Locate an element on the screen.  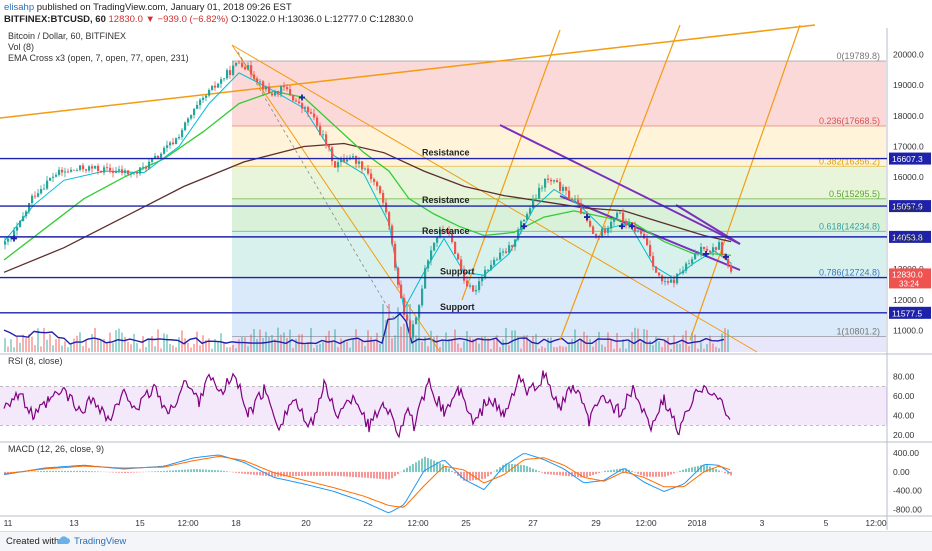
last-price-text: 12830.0 is located at coordinates (907, 274).